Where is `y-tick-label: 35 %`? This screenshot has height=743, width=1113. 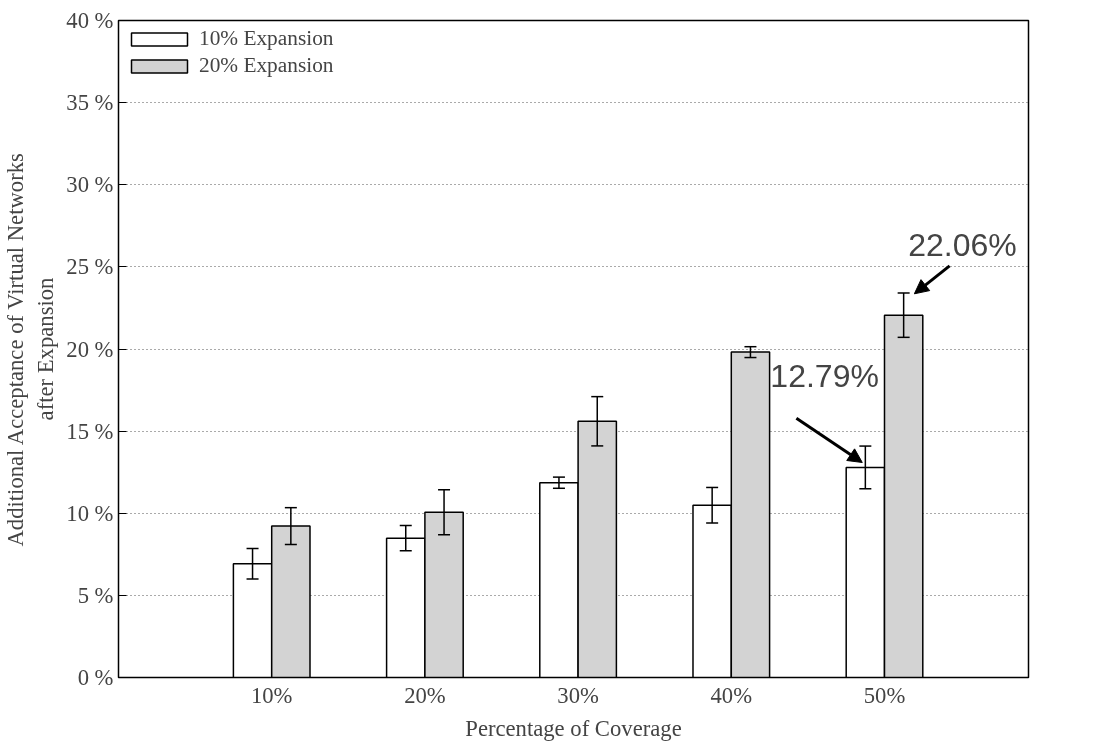
y-tick-label: 35 % is located at coordinates (90, 103).